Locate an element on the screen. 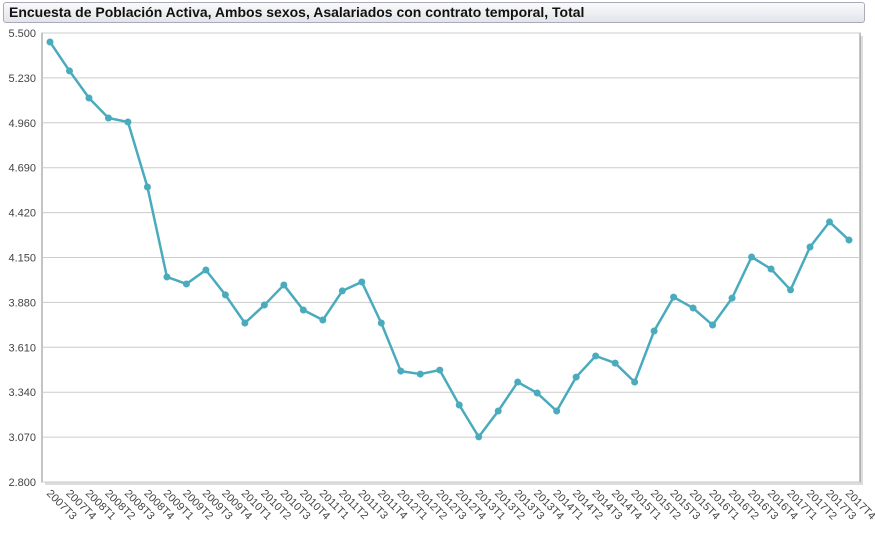  y-tick-label: 4.420 is located at coordinates (22, 214).